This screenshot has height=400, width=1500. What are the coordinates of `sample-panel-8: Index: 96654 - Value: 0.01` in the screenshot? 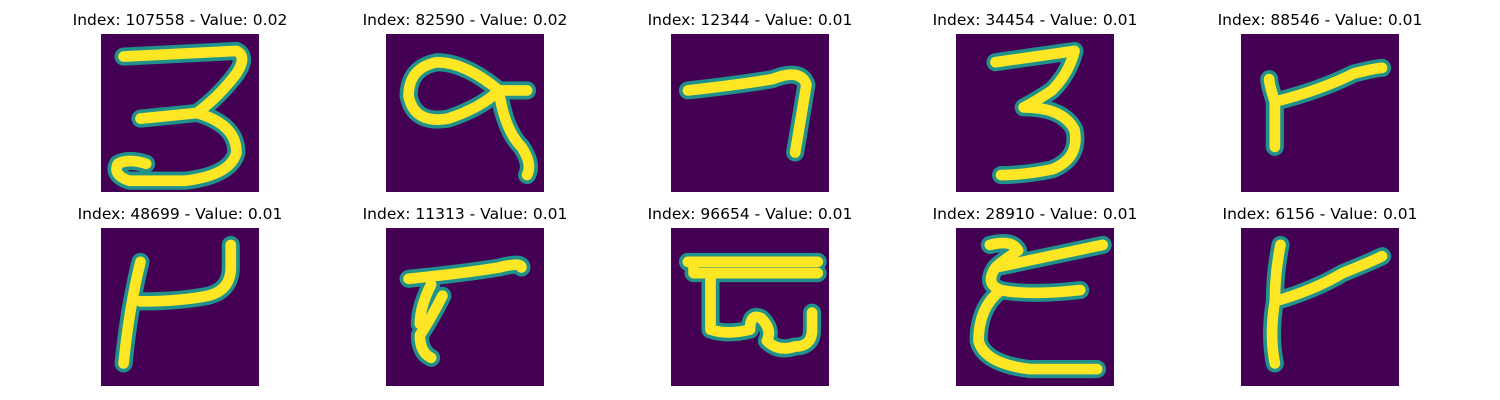 It's located at (750, 295).